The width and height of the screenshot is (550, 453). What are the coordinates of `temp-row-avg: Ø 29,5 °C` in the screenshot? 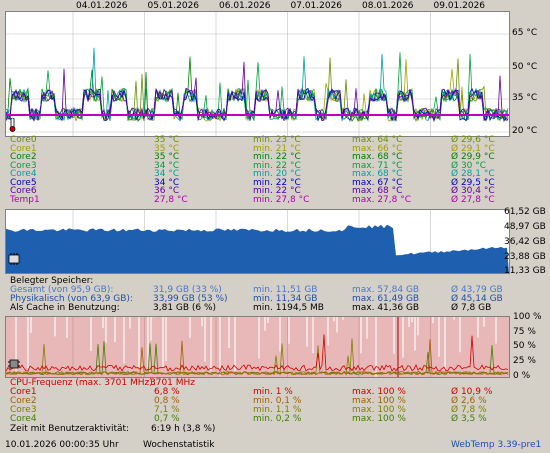 It's located at (473, 182).